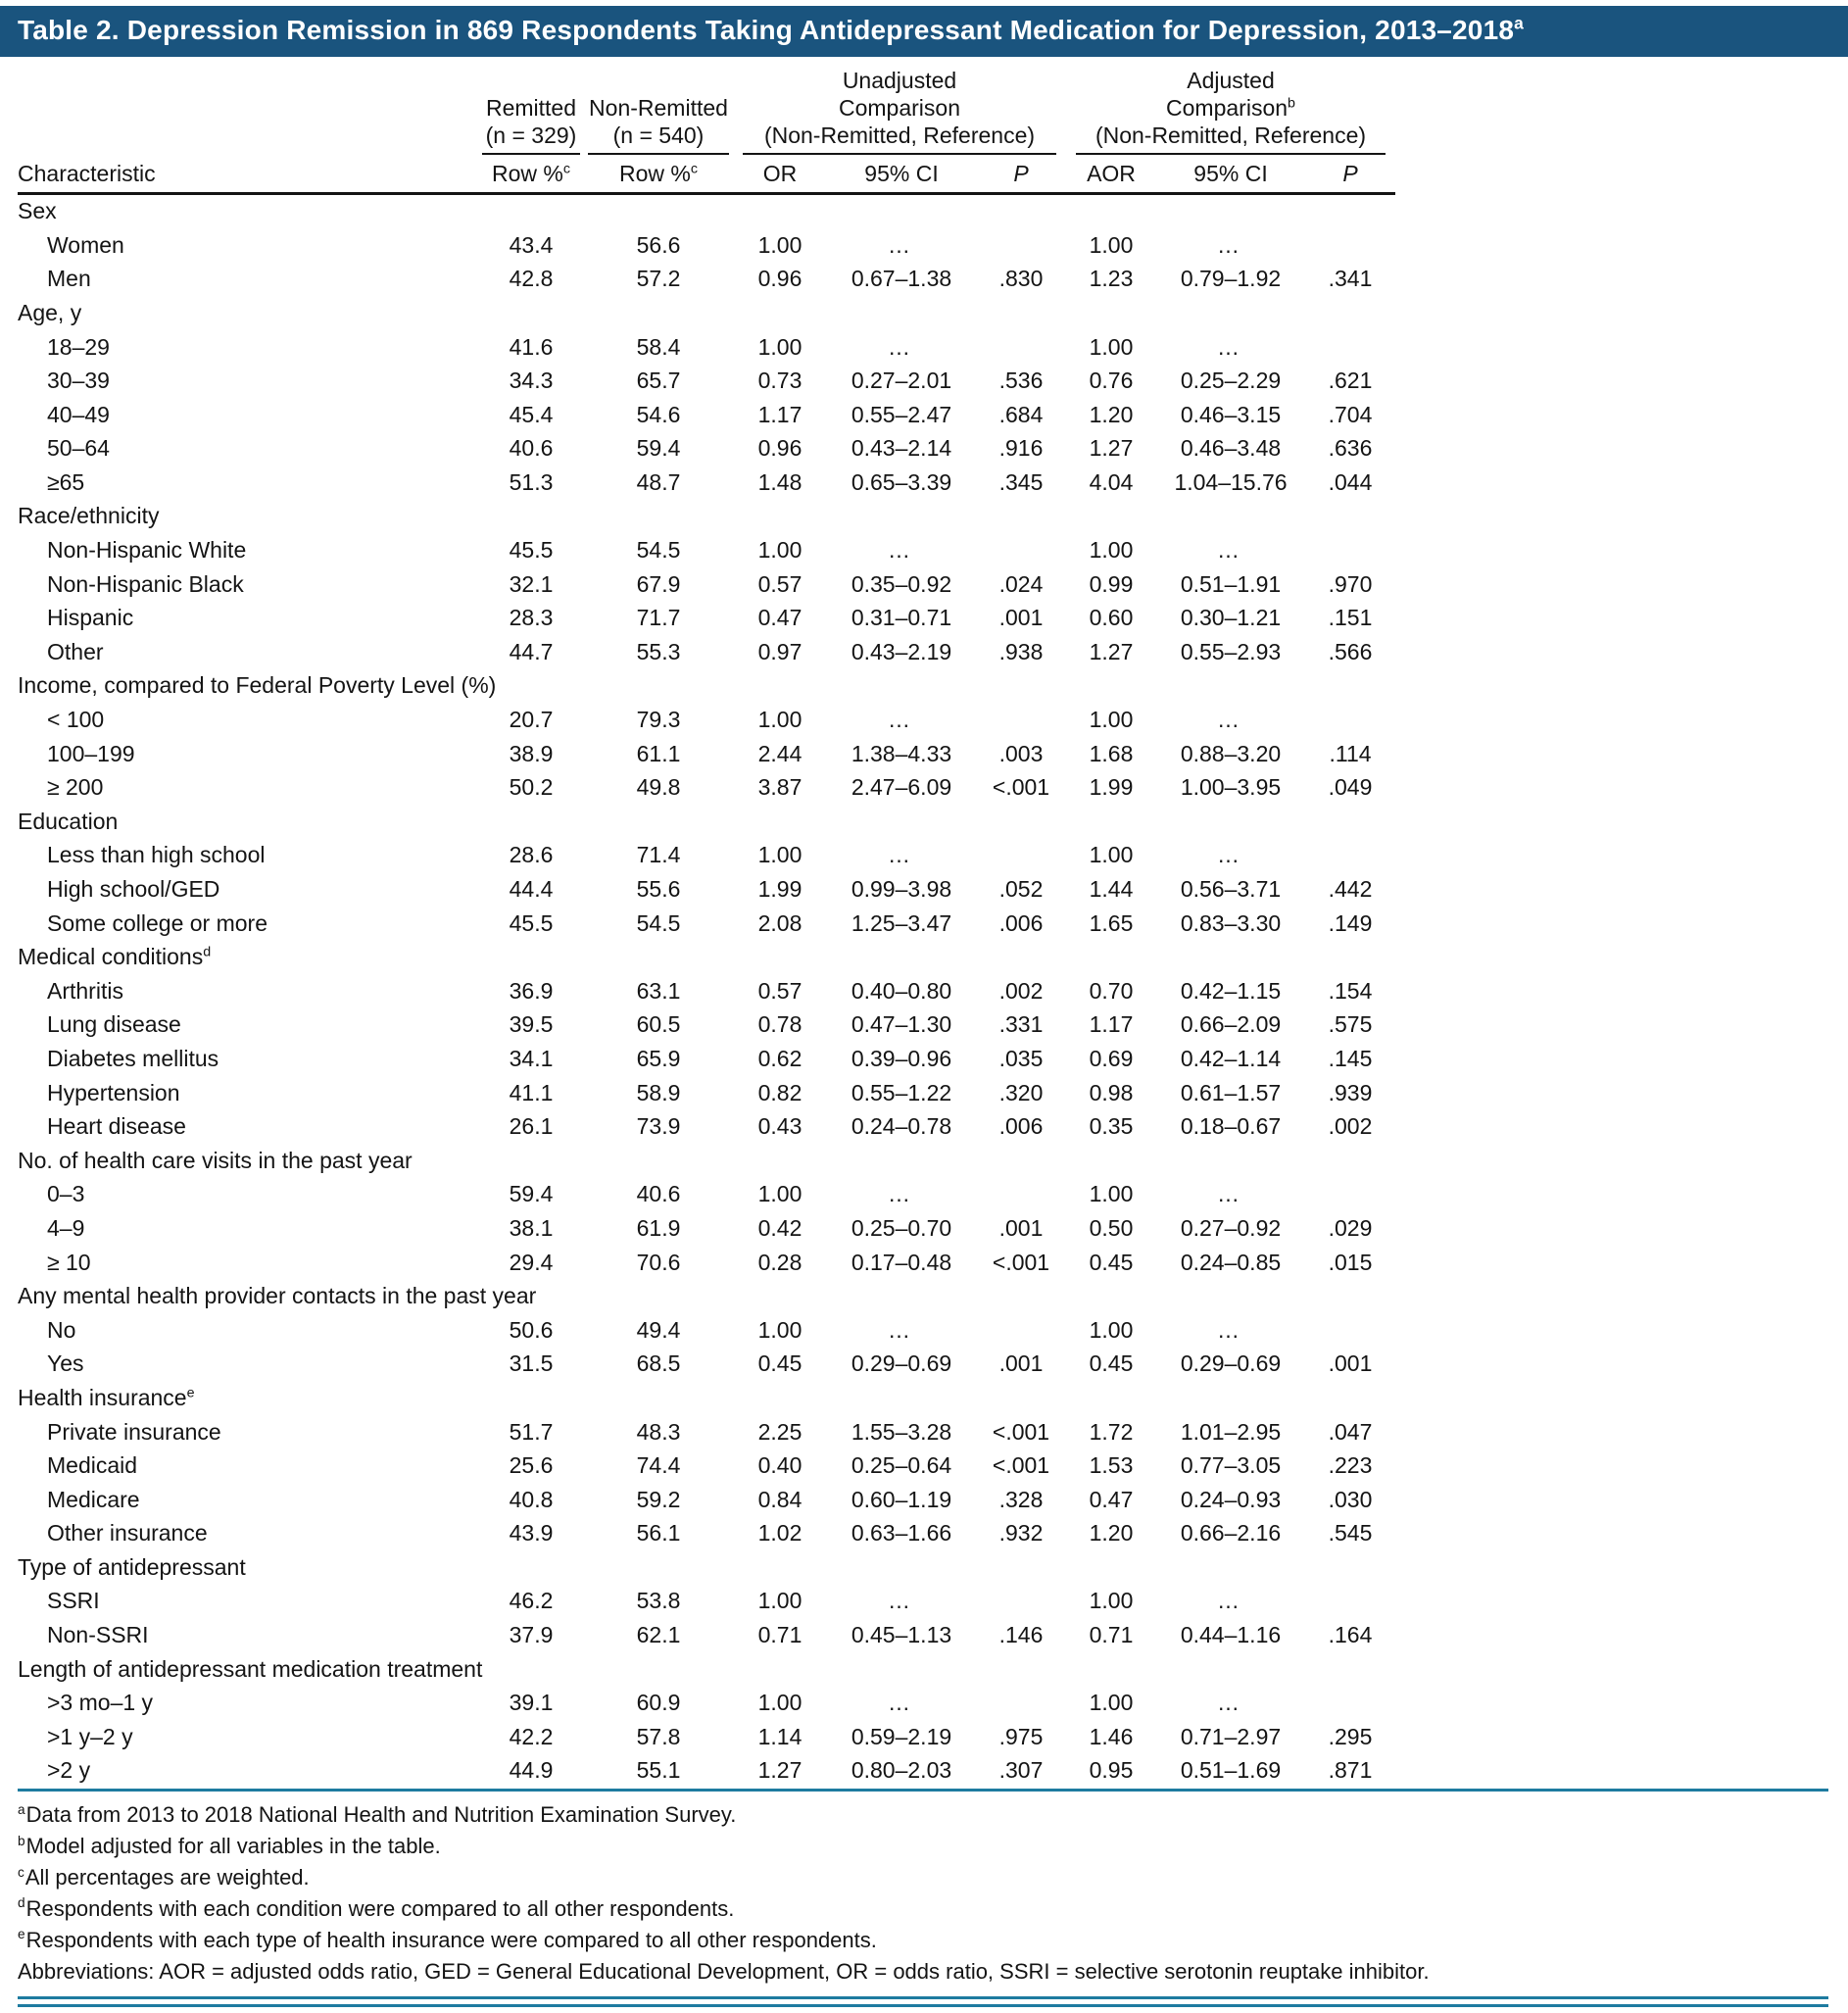  What do you see at coordinates (1231, 1770) in the screenshot?
I see `value-cell: 0.51–1.69` at bounding box center [1231, 1770].